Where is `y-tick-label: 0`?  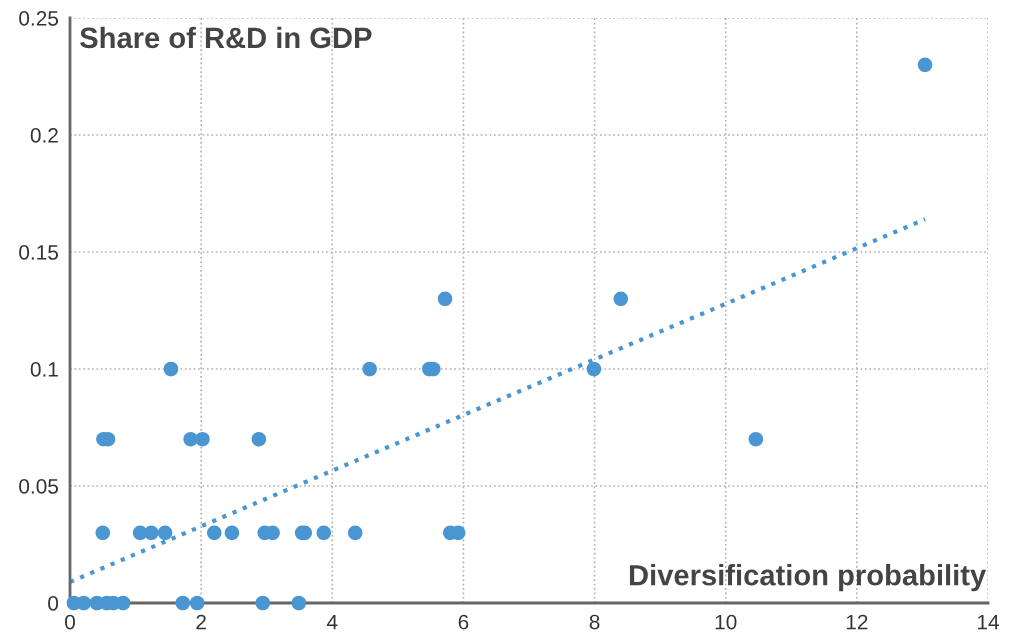
y-tick-label: 0 is located at coordinates (53, 603).